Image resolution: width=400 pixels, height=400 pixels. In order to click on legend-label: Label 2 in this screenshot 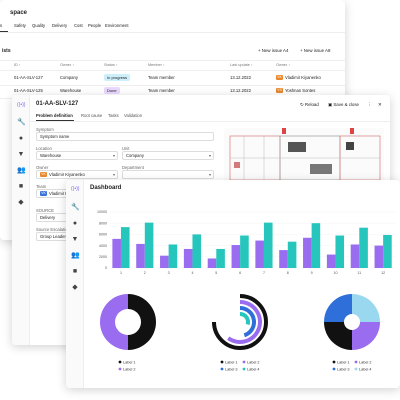, I will do `click(129, 369)`.